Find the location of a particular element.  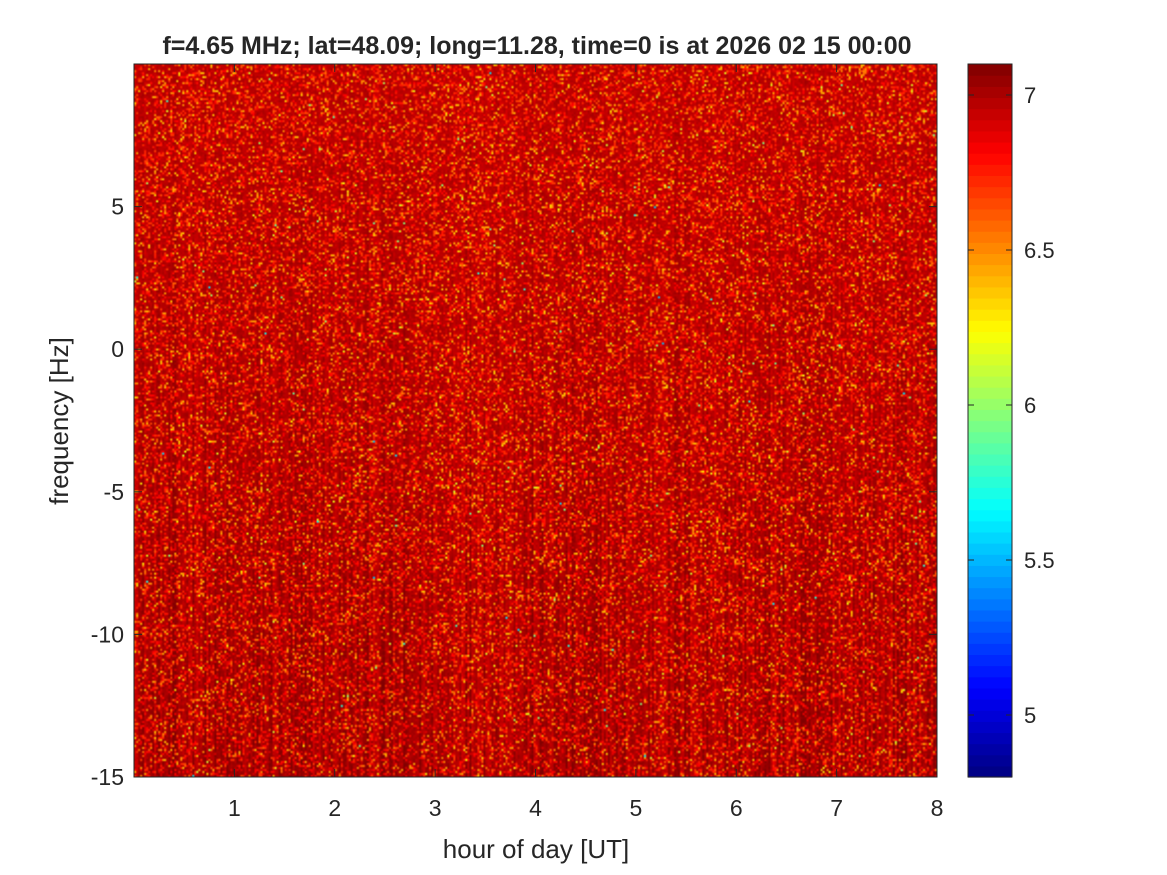

y-tick-label: -15 is located at coordinates (107, 777).